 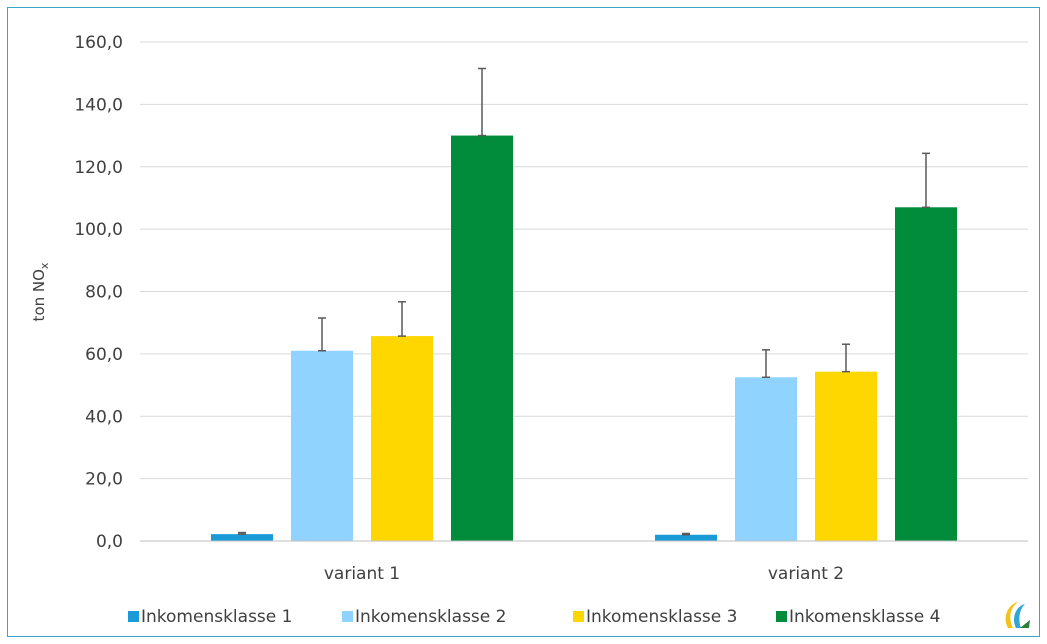 What do you see at coordinates (104, 355) in the screenshot?
I see `y-tick-label: 60,0` at bounding box center [104, 355].